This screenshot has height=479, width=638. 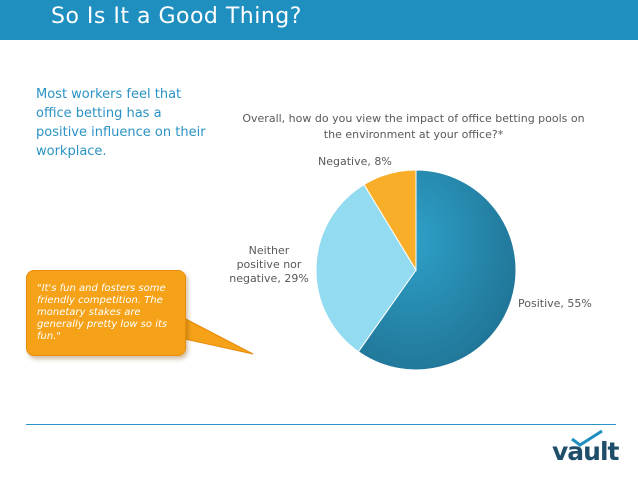 What do you see at coordinates (269, 264) in the screenshot?
I see `pie-label-neutral: Neither positive nor negative, 29%` at bounding box center [269, 264].